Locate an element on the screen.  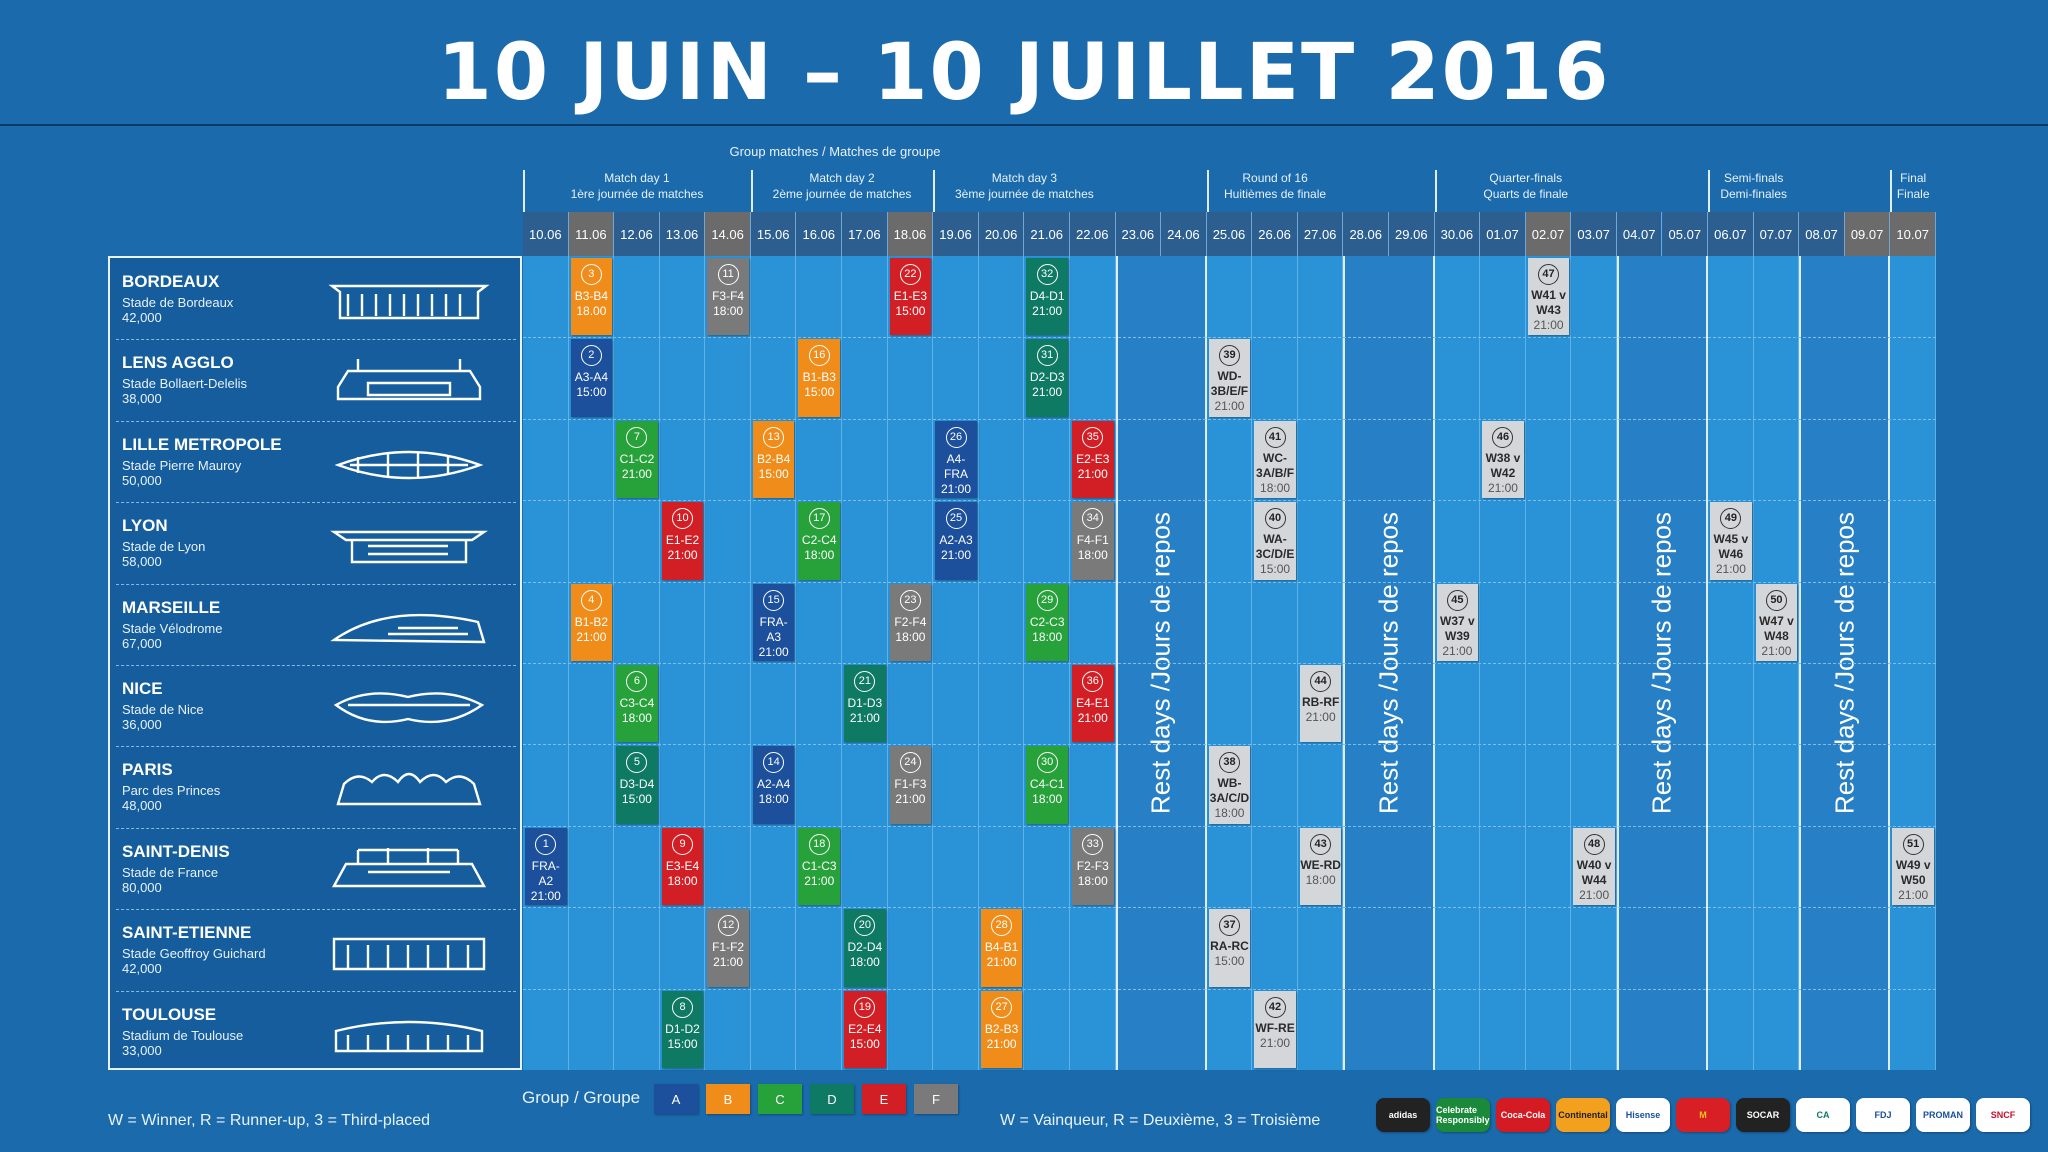
date-cell: 26.06 is located at coordinates (1275, 234).